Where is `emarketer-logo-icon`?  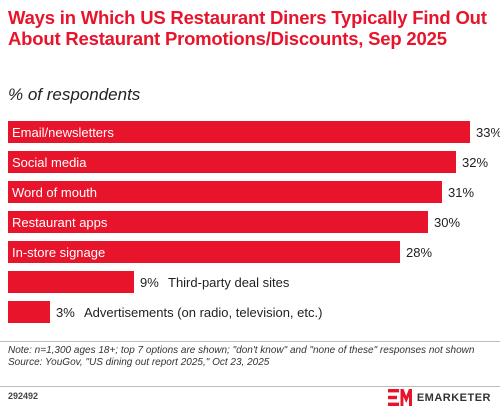
emarketer-logo-icon is located at coordinates (399, 397).